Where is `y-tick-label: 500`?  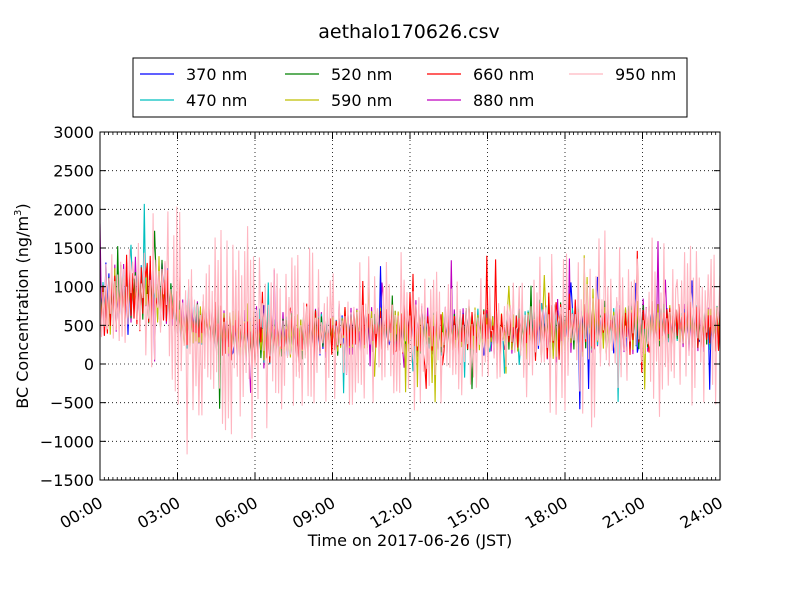 y-tick-label: 500 is located at coordinates (78, 325).